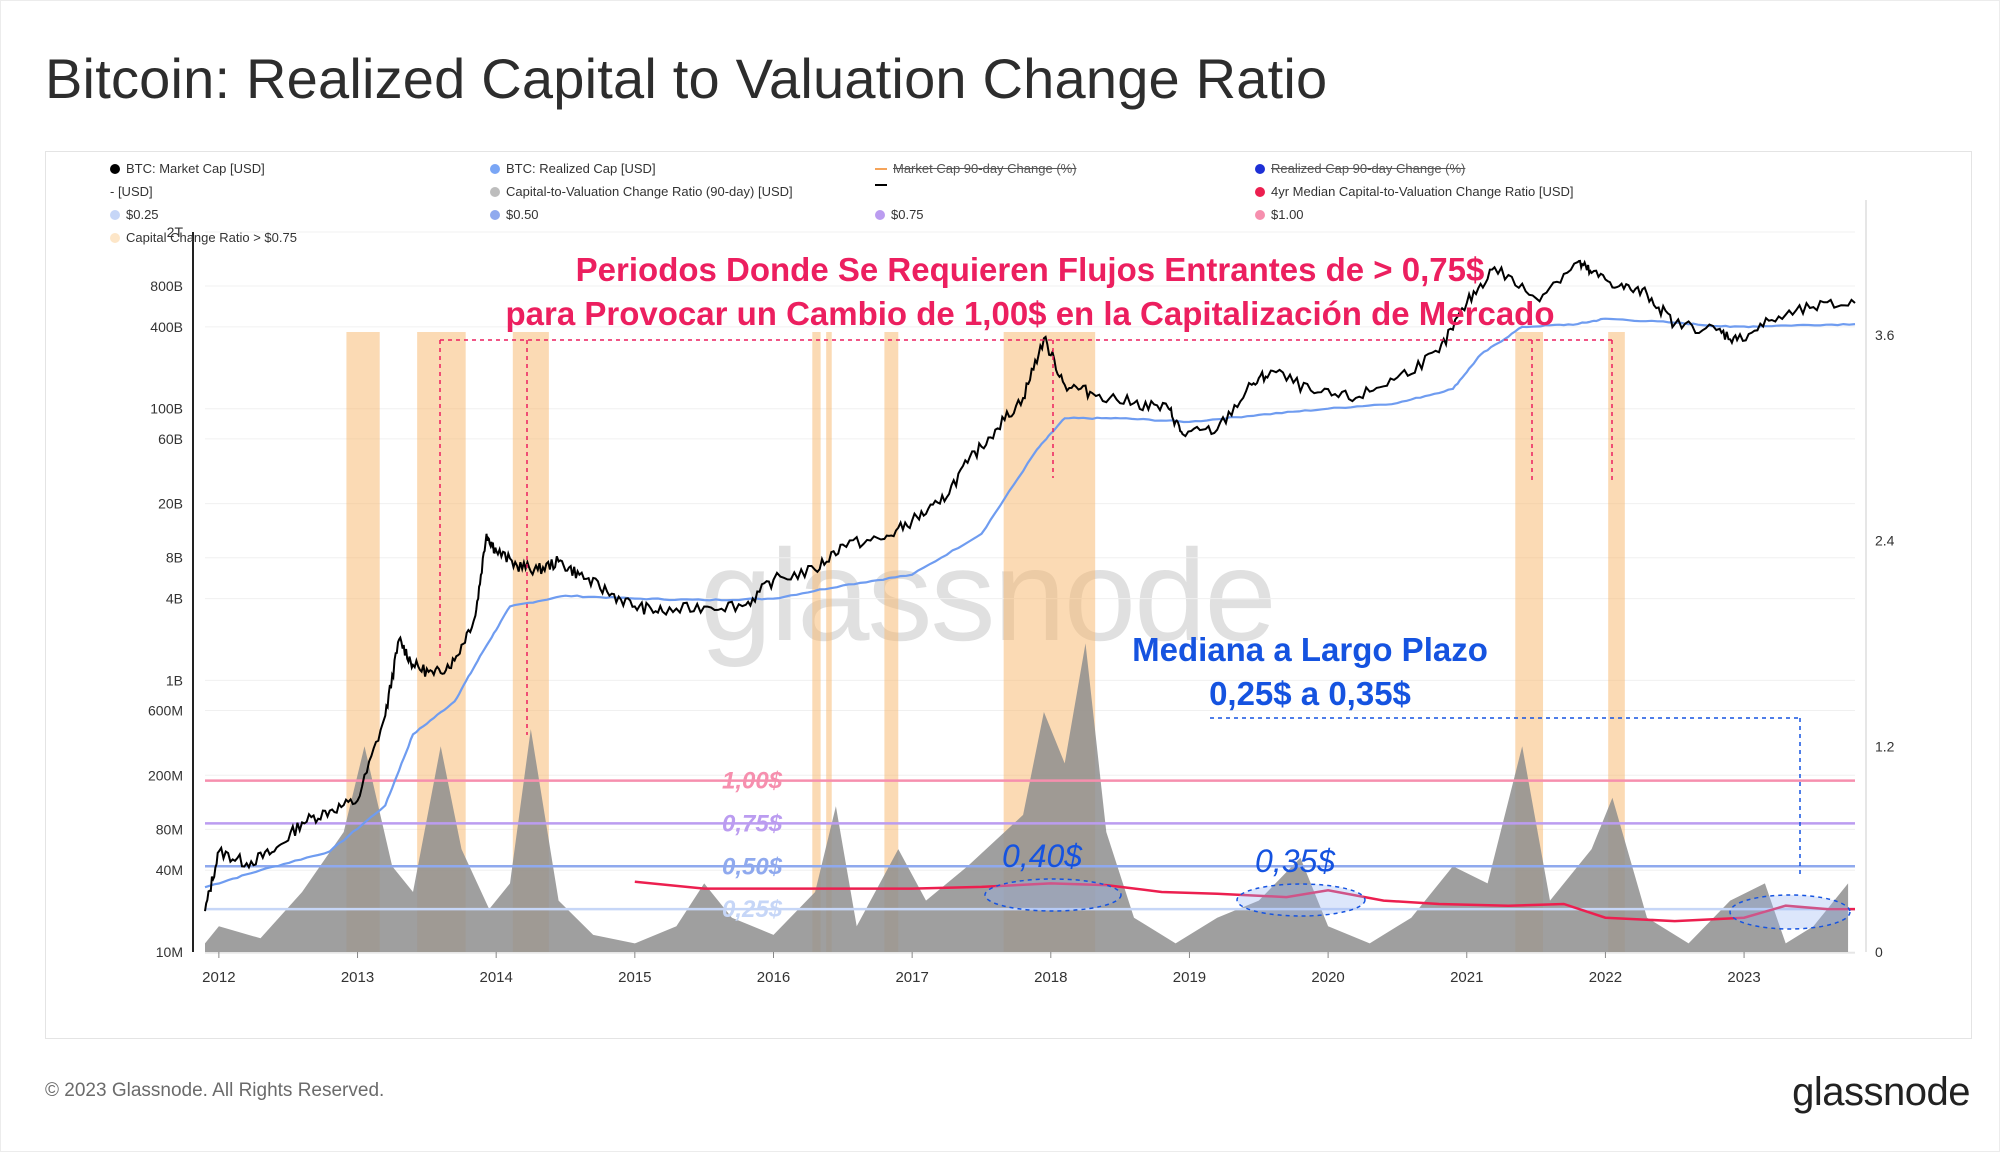  What do you see at coordinates (752, 823) in the screenshot?
I see `threshold-label: 0,75$` at bounding box center [752, 823].